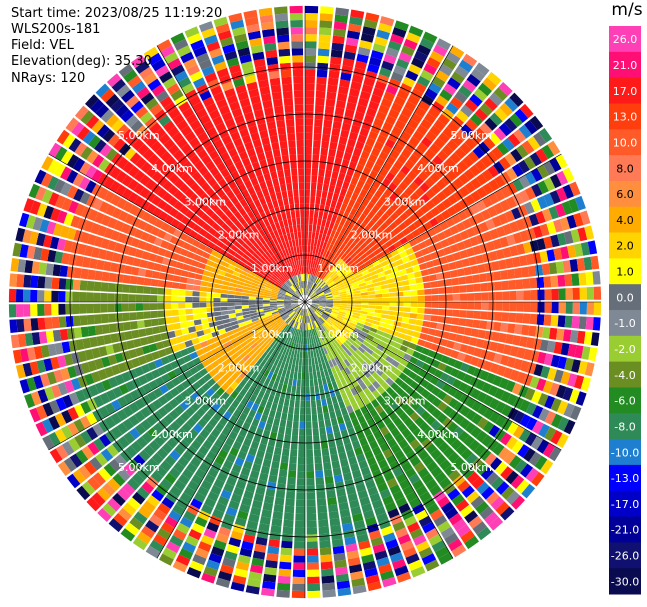 Image resolution: width=647 pixels, height=607 pixels. I want to click on colorbar-tick-label: 21.0, so click(625, 65).